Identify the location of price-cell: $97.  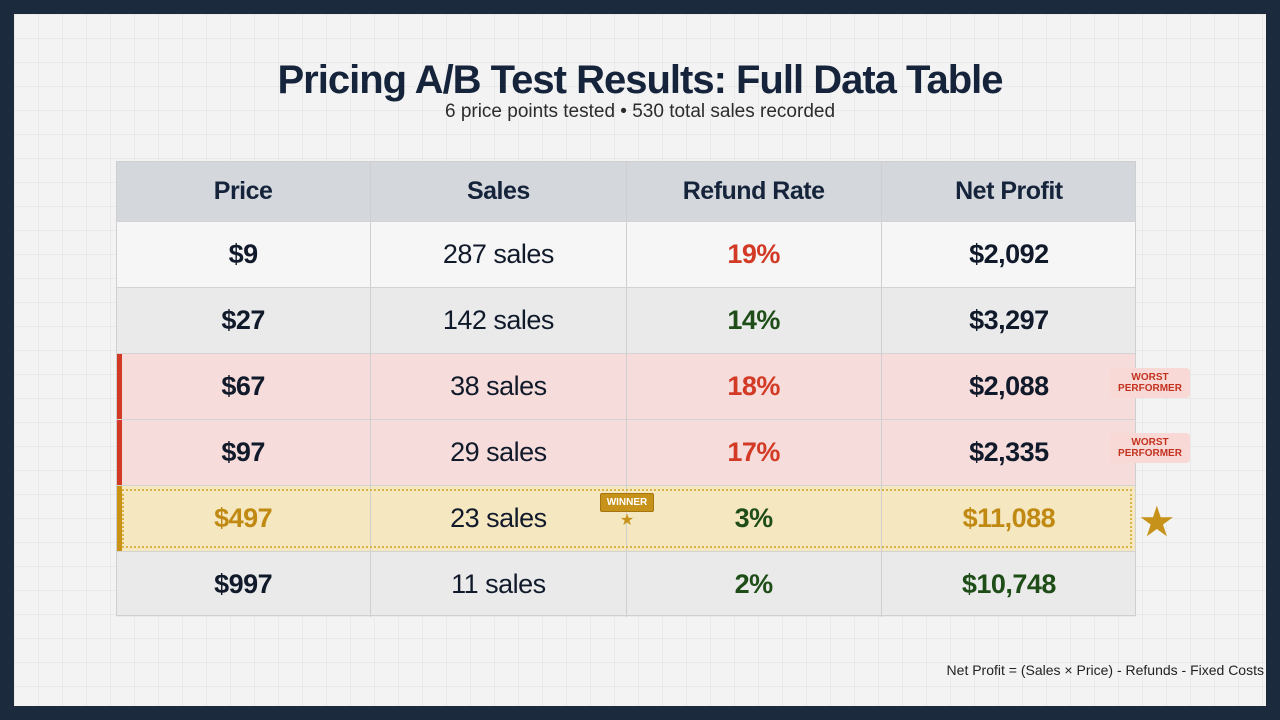
(244, 452).